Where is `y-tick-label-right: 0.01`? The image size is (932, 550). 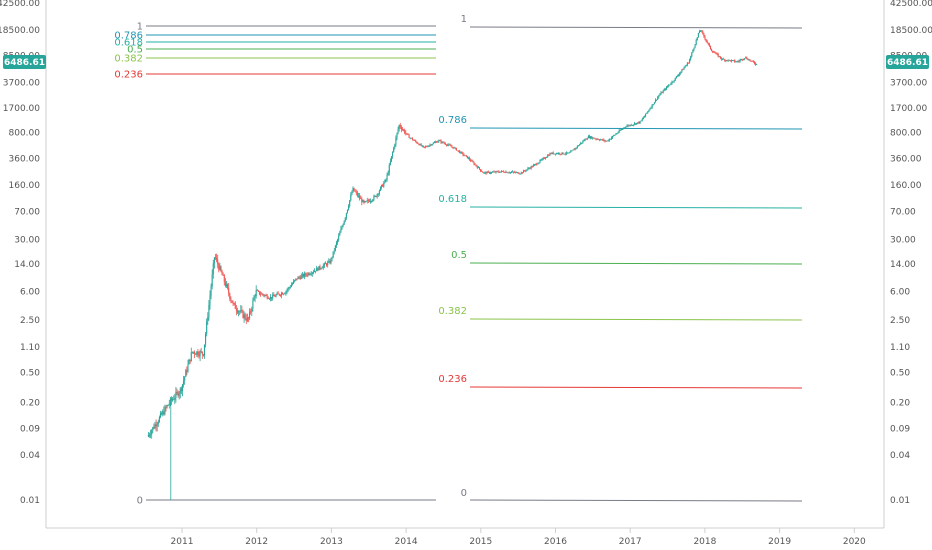
y-tick-label-right: 0.01 is located at coordinates (900, 501).